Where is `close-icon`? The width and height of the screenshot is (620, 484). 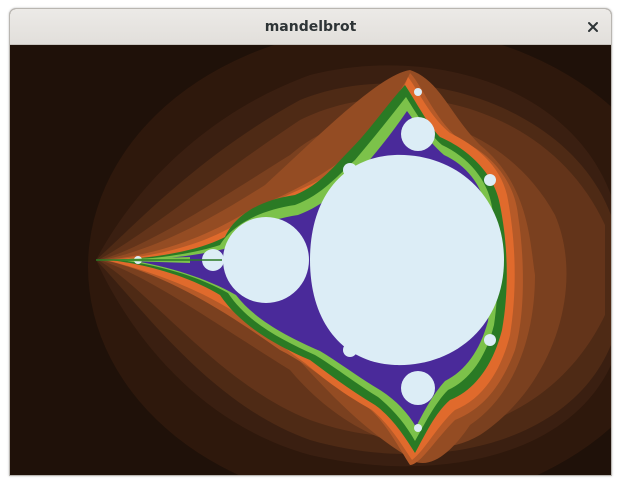
close-icon is located at coordinates (593, 27).